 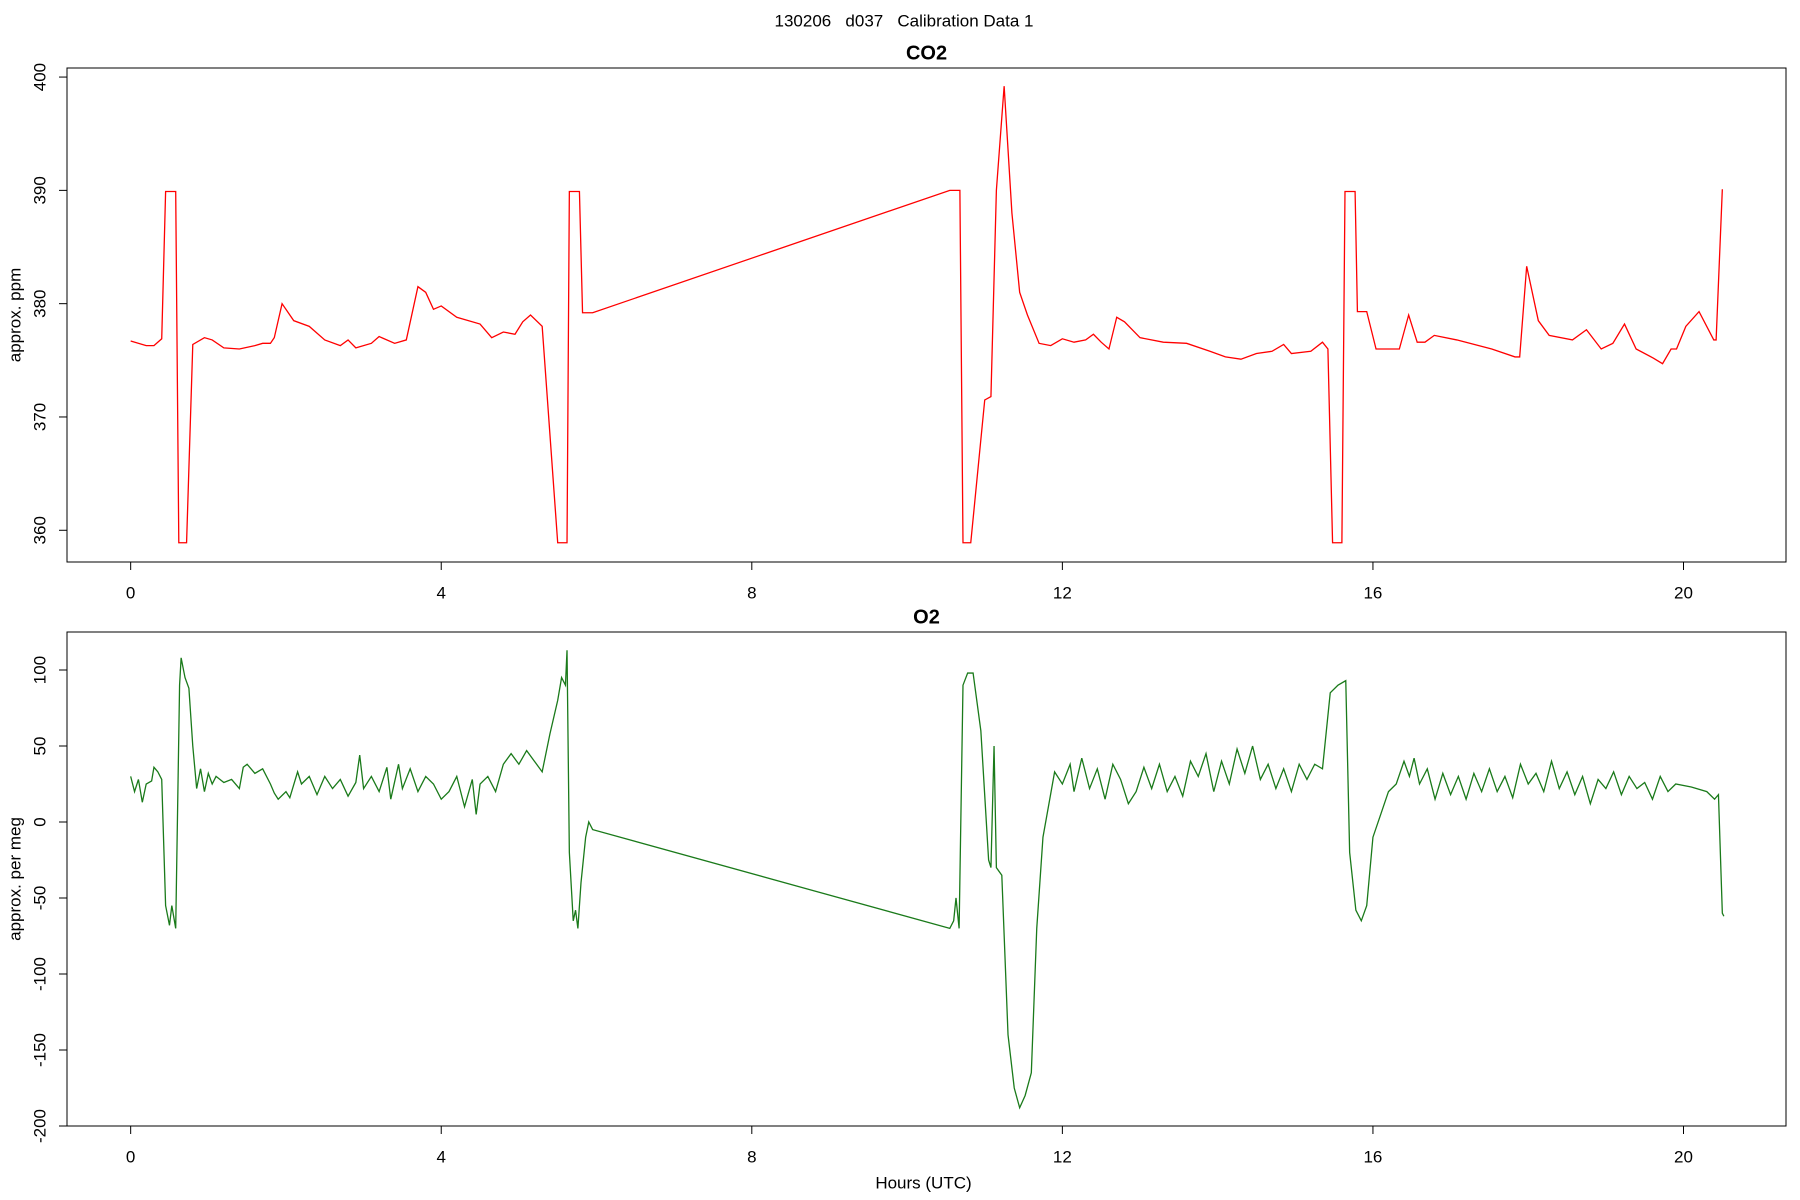 What do you see at coordinates (14, 315) in the screenshot?
I see `y-axis-label: approx. ppm` at bounding box center [14, 315].